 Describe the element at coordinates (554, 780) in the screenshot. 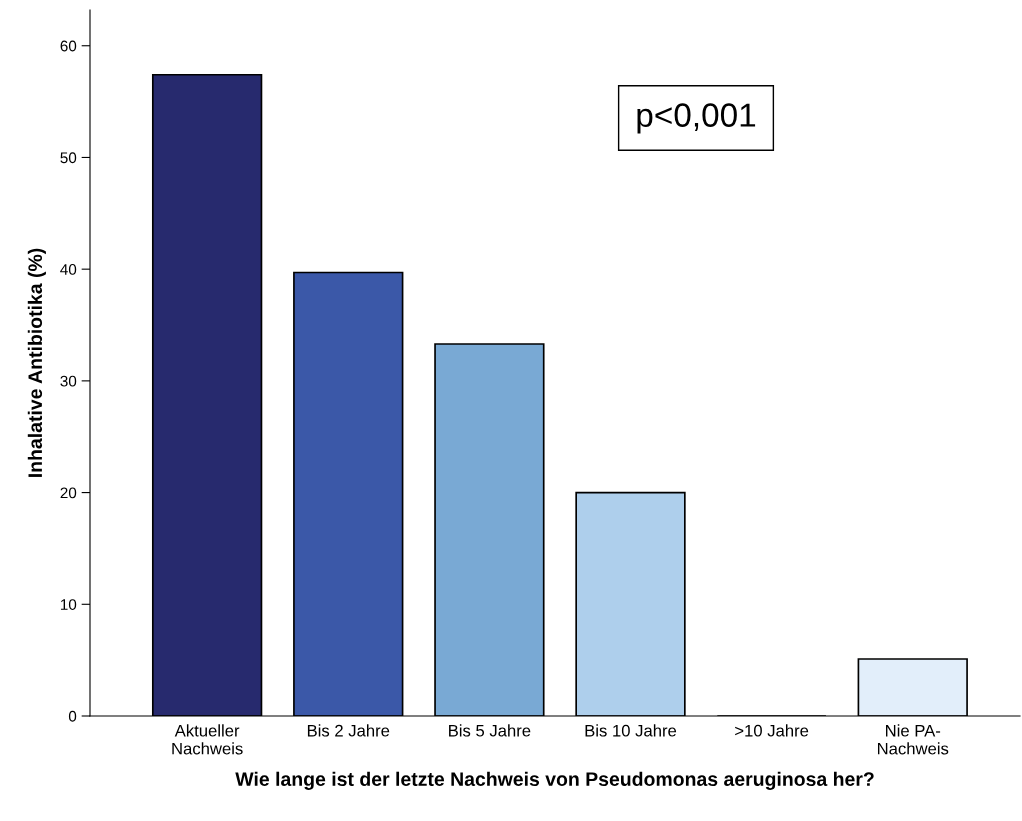

I see `x-axis-title: Wie lange ist der letzte Nachweis von Pseudomonas aeruginosa her?` at that location.